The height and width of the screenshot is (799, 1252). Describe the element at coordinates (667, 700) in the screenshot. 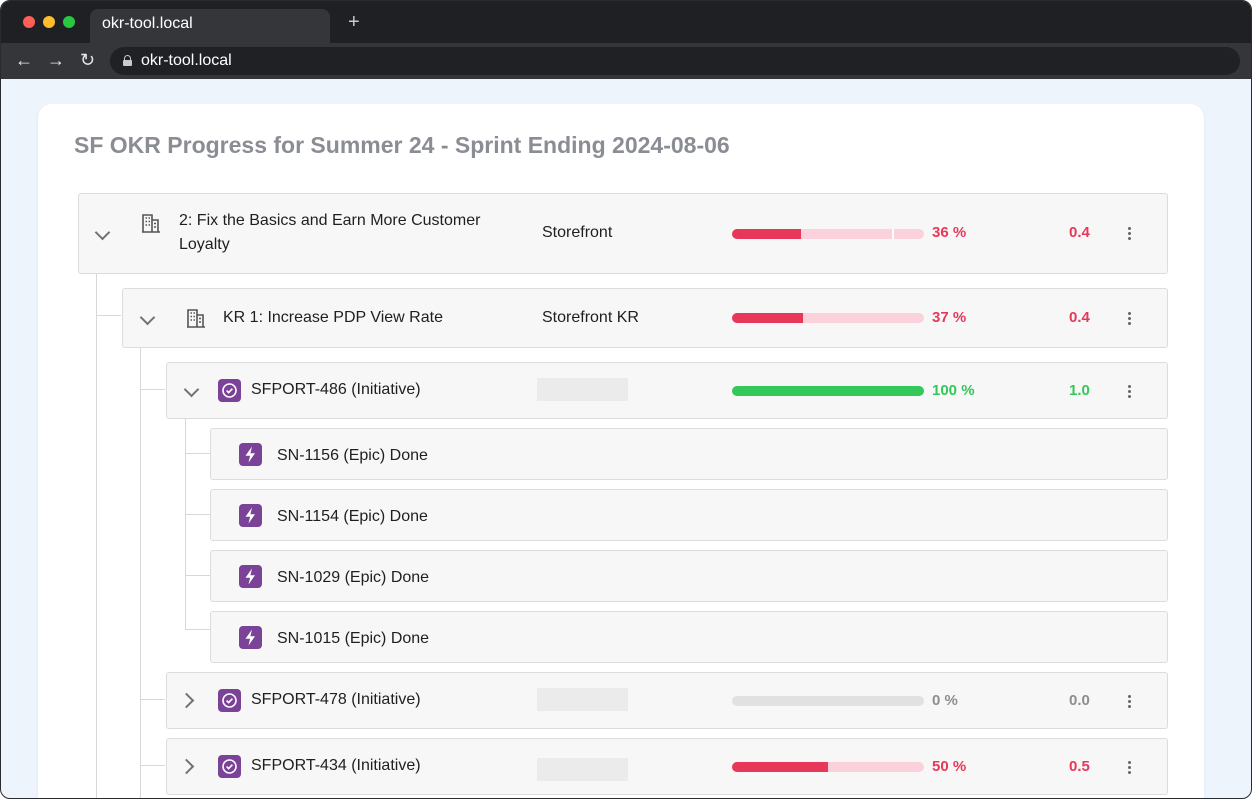

I see `initiative-row: SFPORT-478 (Initiative) 0 % 0.0` at that location.